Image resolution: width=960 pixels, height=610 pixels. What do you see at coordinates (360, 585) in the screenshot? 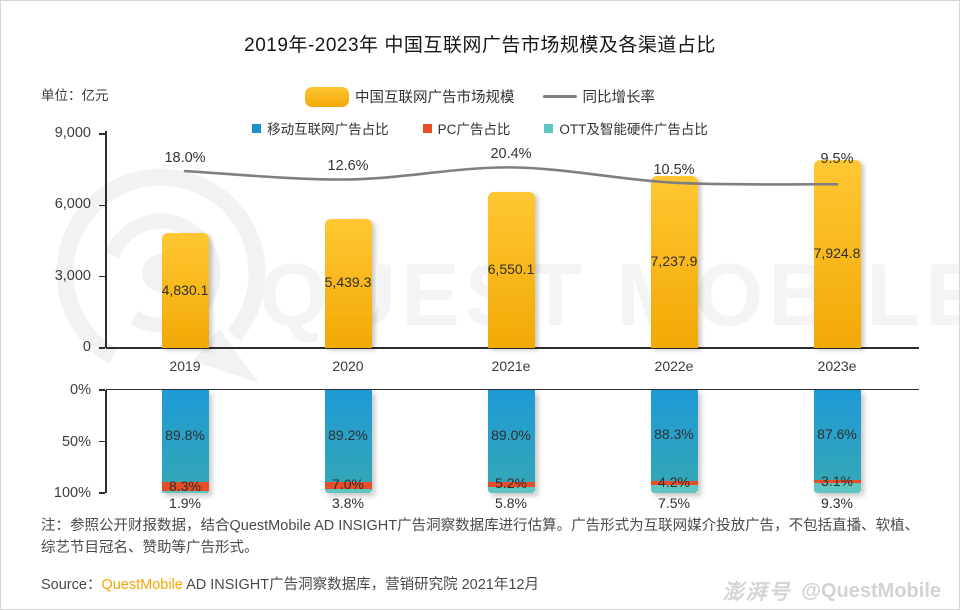
I see `source-rest: AD INSIGHT广告洞察数据库，营销研究院 2021年12月` at bounding box center [360, 585].